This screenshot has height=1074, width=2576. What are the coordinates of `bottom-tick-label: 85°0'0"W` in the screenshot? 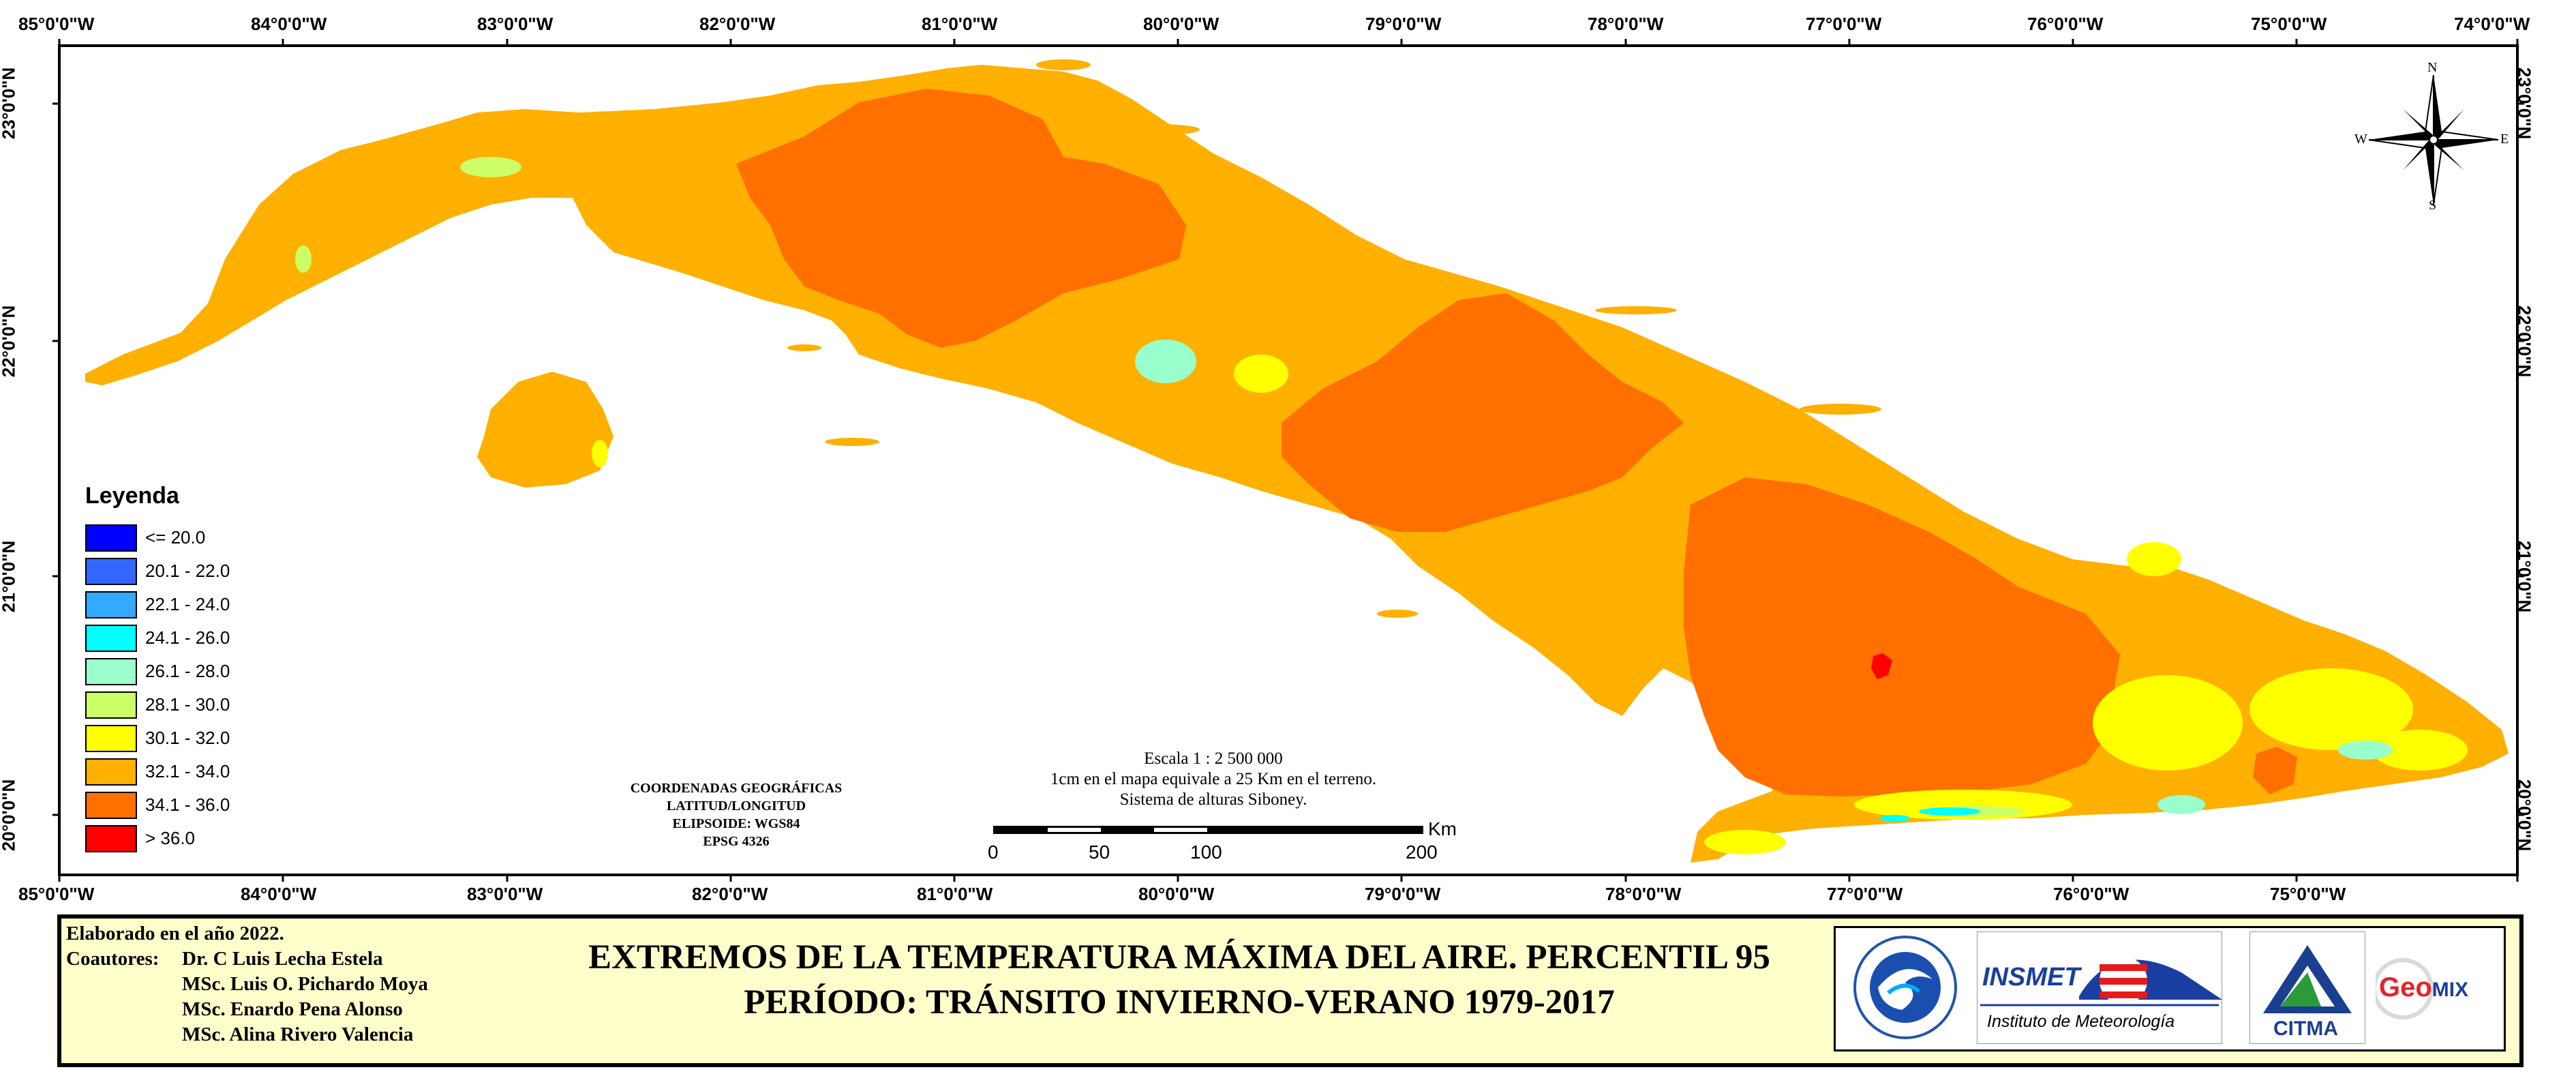 It's located at (56, 894).